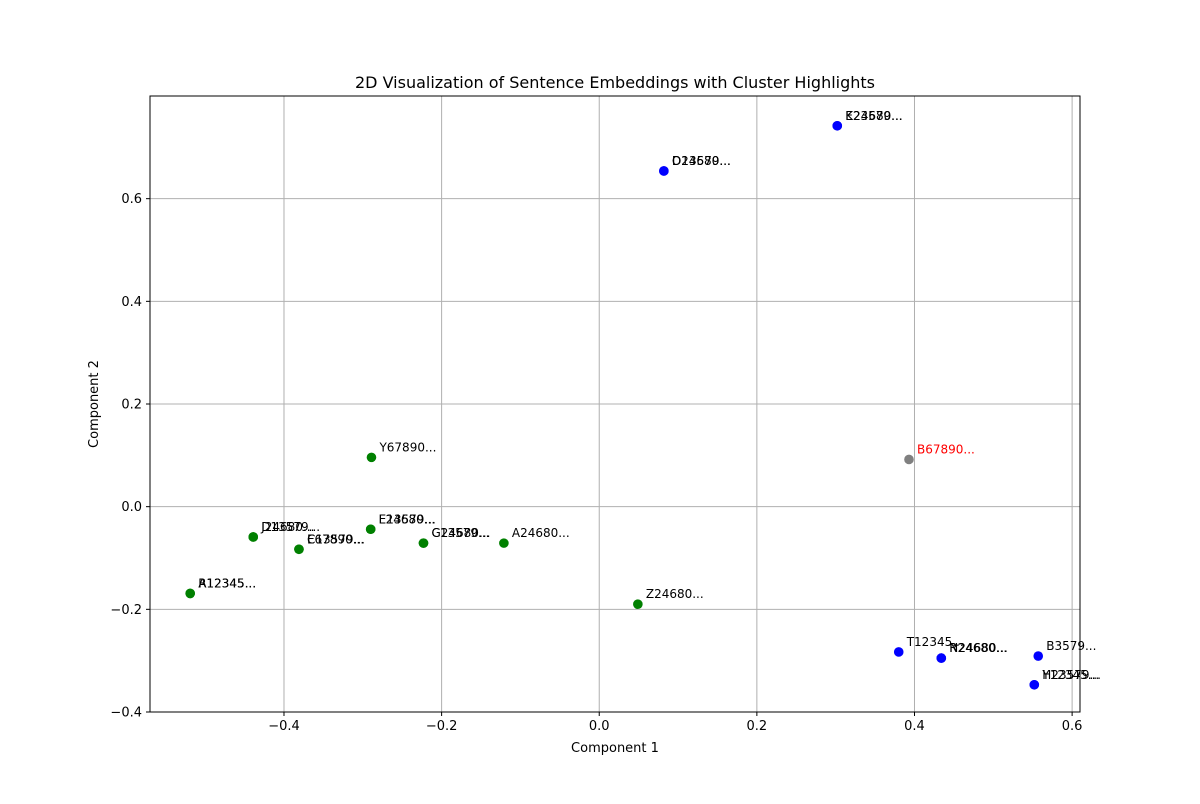 The height and width of the screenshot is (804, 1200). What do you see at coordinates (757, 726) in the screenshot?
I see `x-tick-label: 0.2` at bounding box center [757, 726].